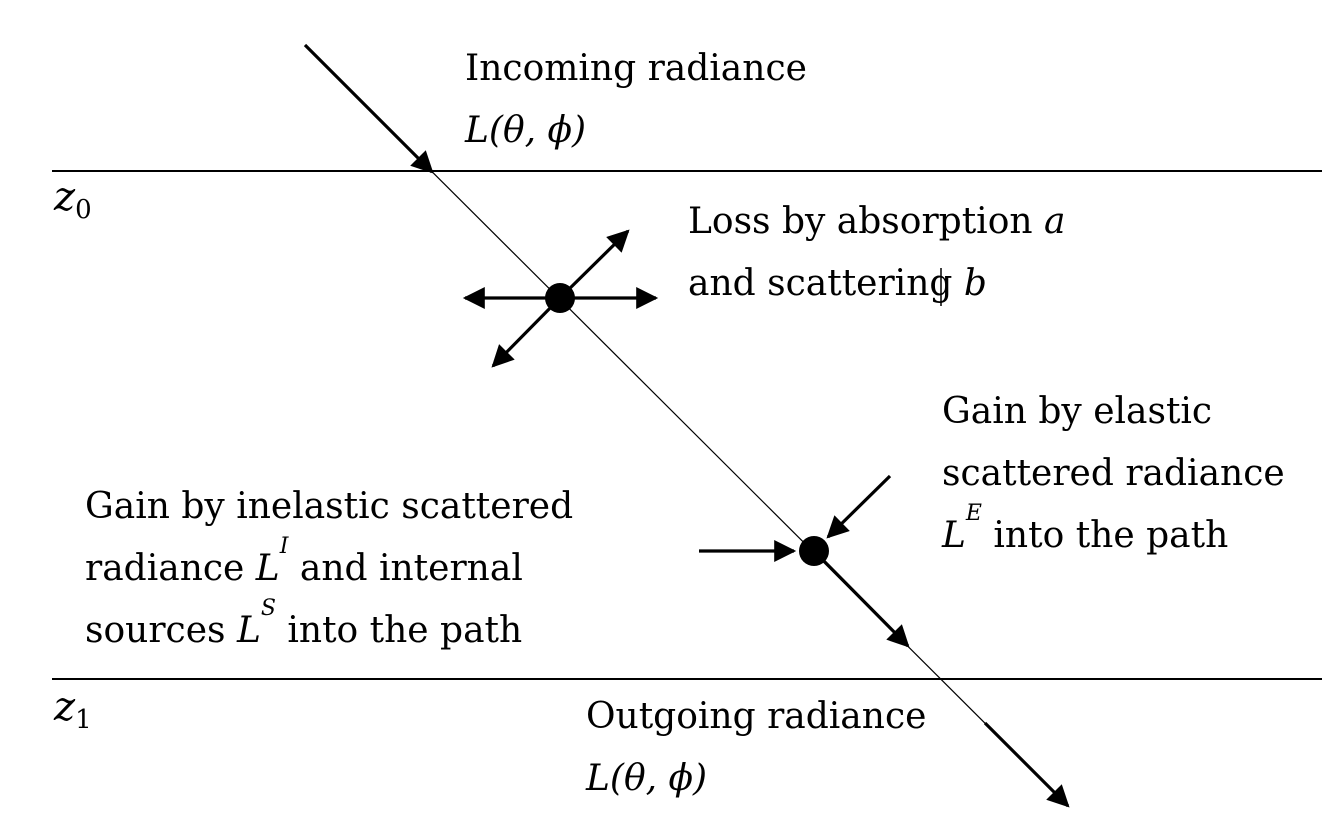  Describe the element at coordinates (1055, 221) in the screenshot. I see `absorption-symbol: a` at that location.